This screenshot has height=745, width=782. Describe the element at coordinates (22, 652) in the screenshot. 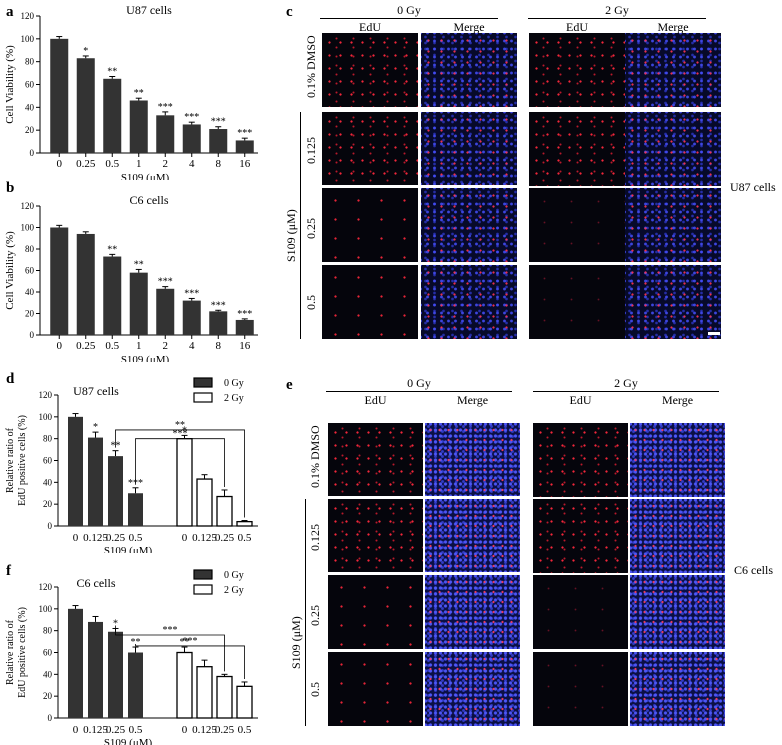

I see `y-axis-label: EdU positive cells (%)` at that location.